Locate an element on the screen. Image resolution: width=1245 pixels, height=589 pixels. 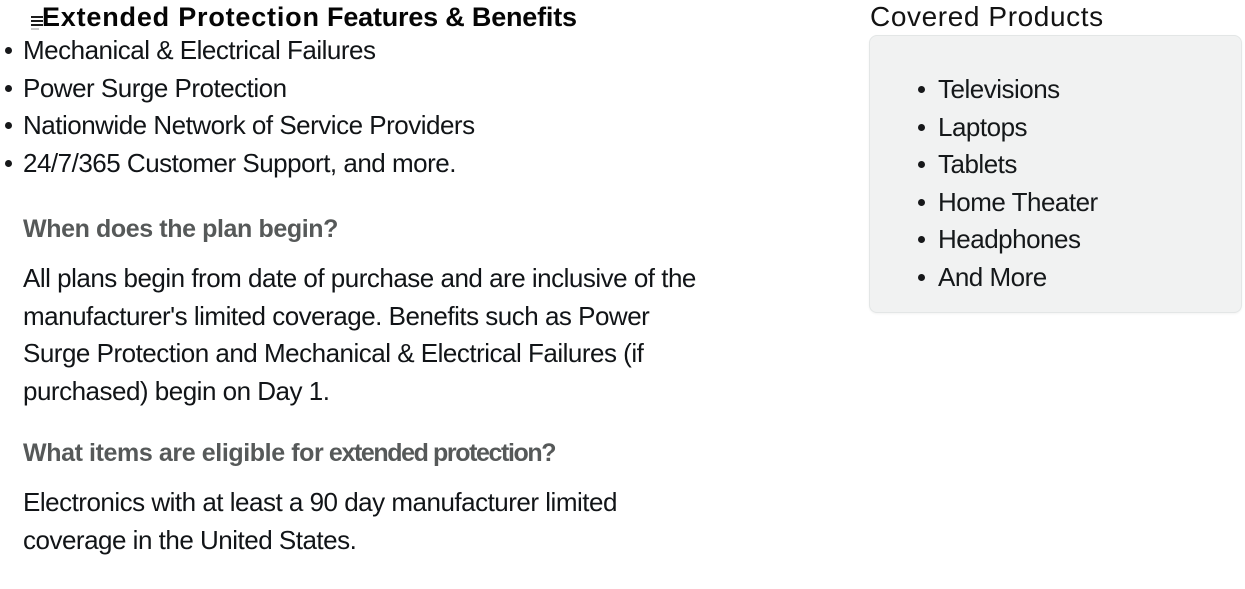
glitch-artifact is located at coordinates (37, 24).